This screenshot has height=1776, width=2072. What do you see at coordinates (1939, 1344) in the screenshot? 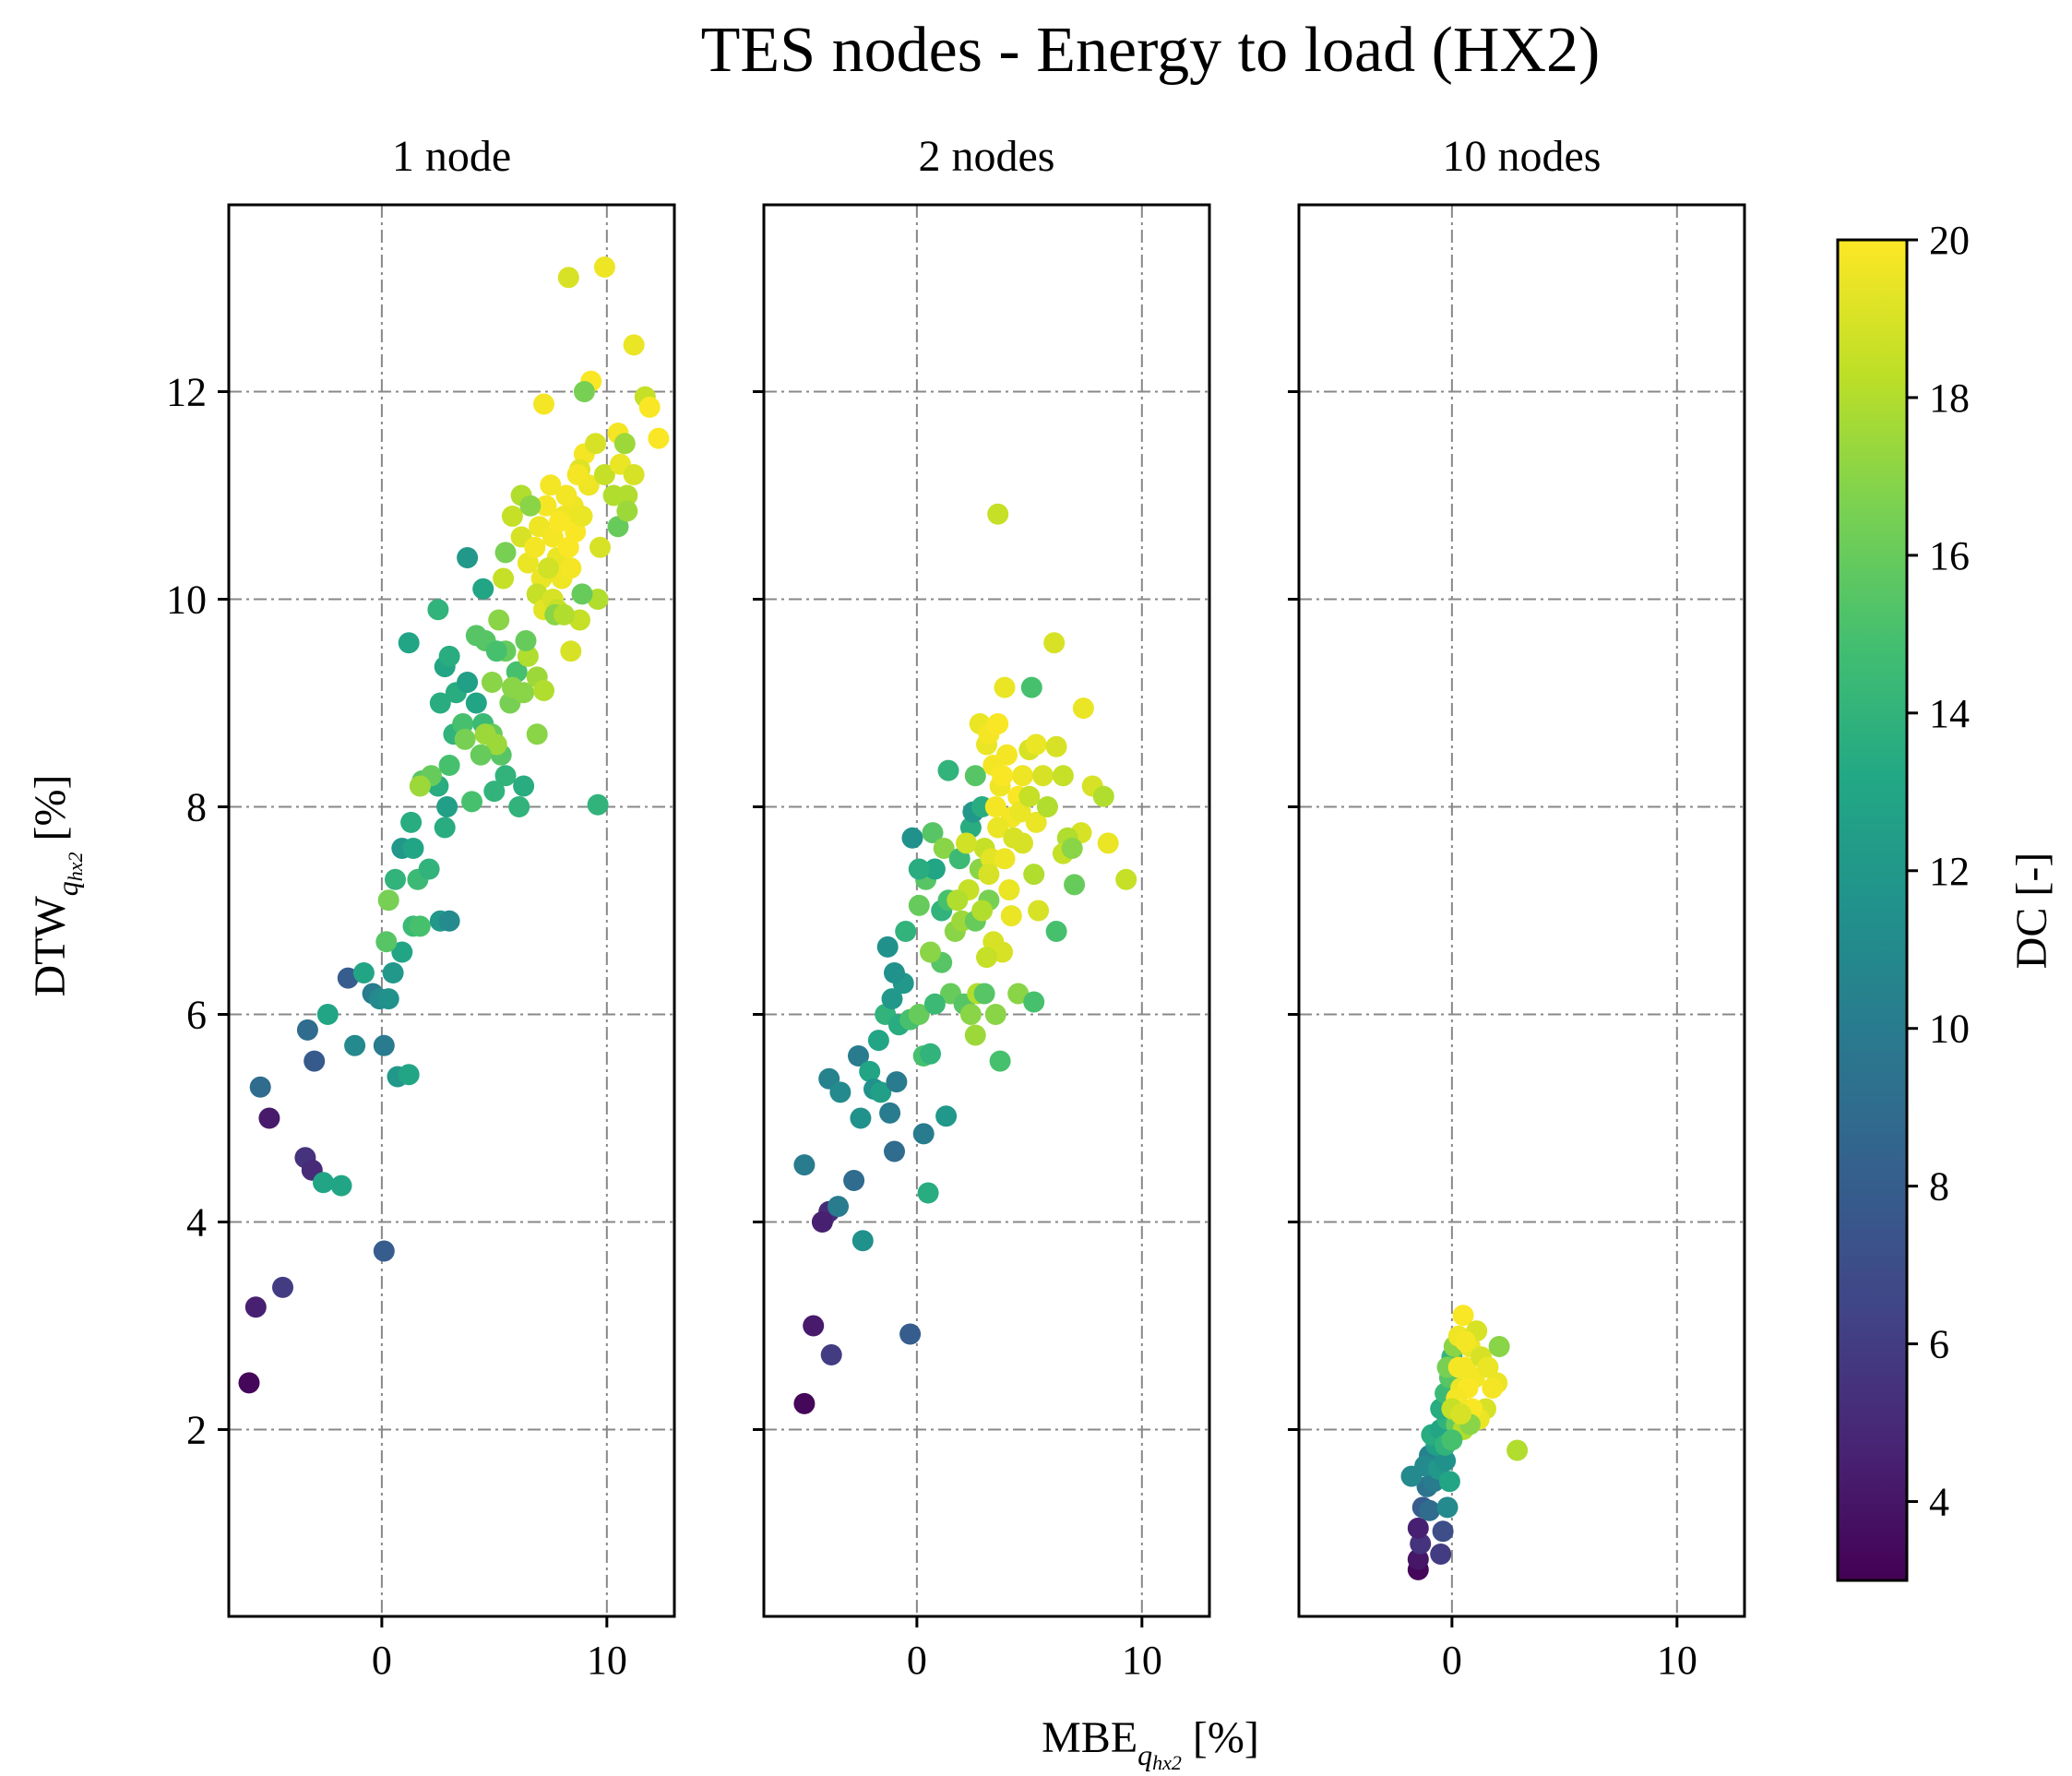
I see `colorbar-tick-label: 6` at bounding box center [1939, 1344].